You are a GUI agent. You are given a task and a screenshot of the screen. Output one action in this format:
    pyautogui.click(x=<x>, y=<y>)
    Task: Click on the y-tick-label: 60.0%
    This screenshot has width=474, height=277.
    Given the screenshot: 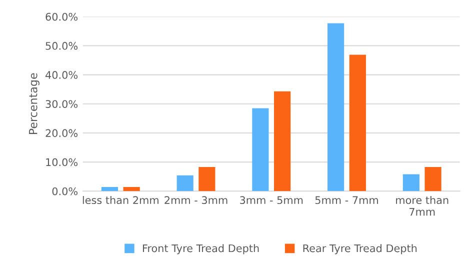 What is the action you would take?
    pyautogui.click(x=62, y=16)
    